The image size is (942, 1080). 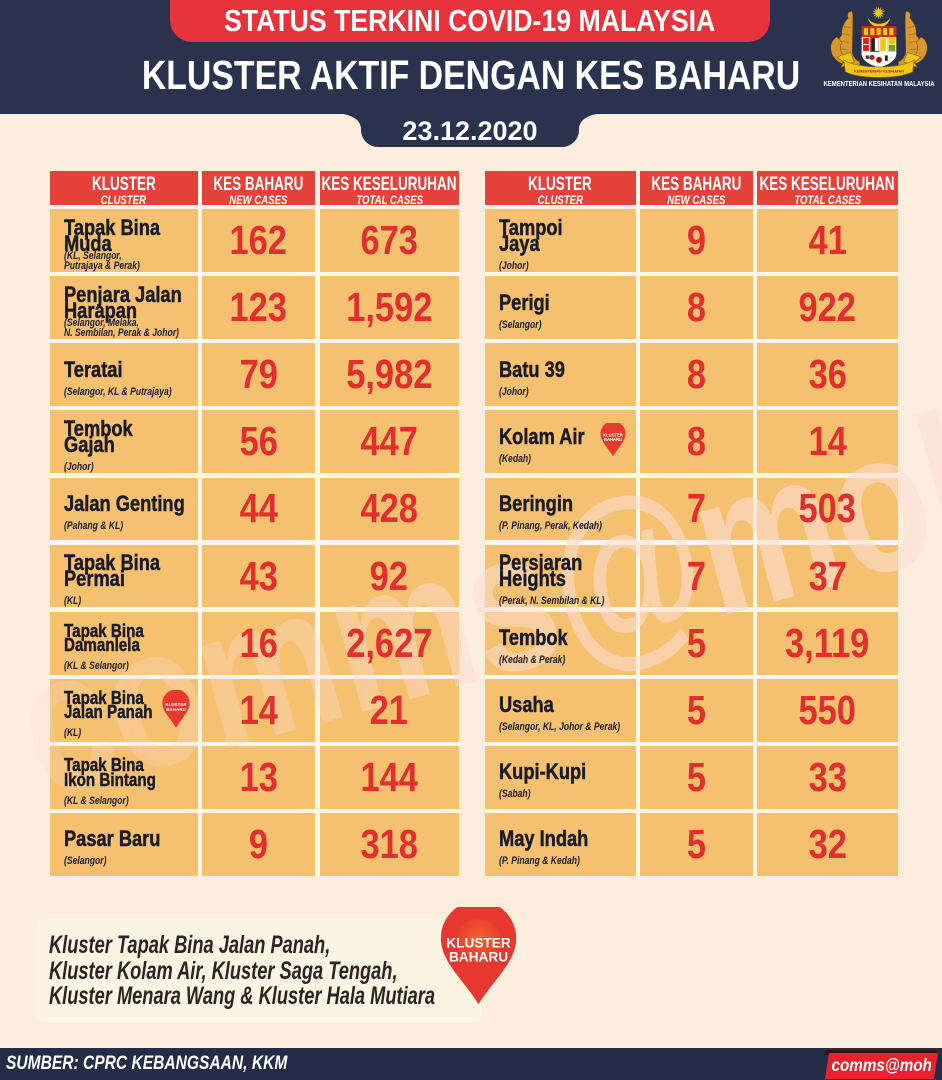 I want to click on svg-text: KEMENTERIAN KESIHATAN, so click(x=879, y=71).